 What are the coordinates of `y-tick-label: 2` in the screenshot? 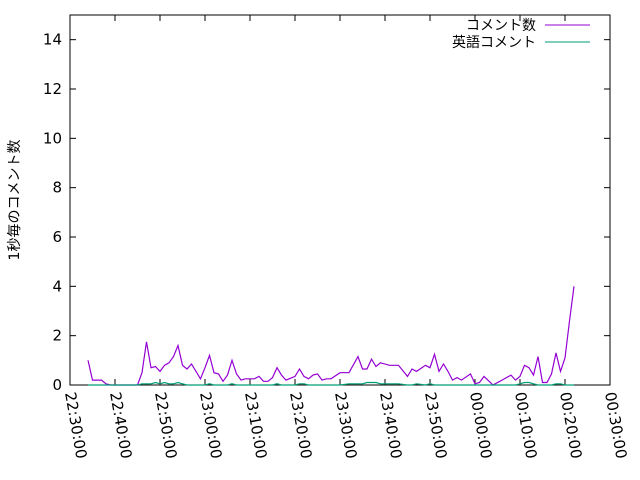 It's located at (57, 336).